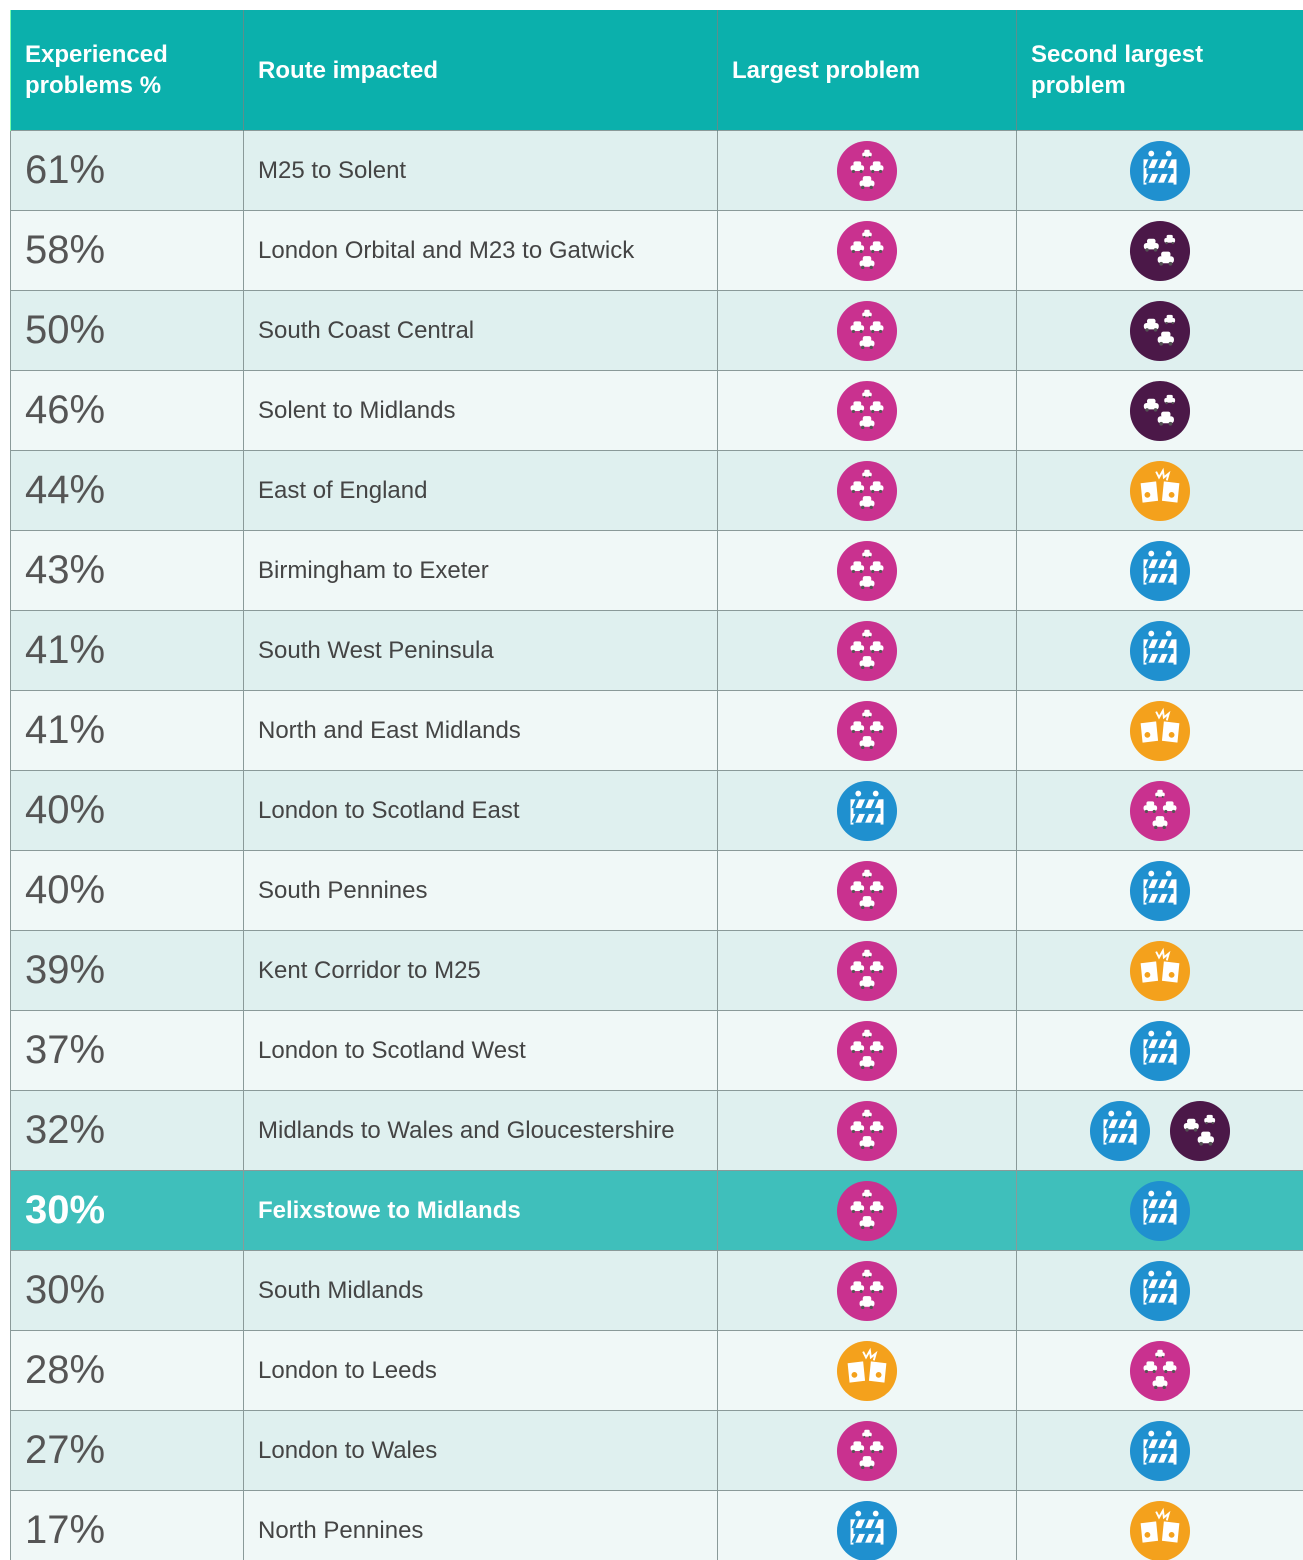 Image resolution: width=1303 pixels, height=1560 pixels. Describe the element at coordinates (480, 1210) in the screenshot. I see `route-cell: Felixstowe to Midlands` at that location.